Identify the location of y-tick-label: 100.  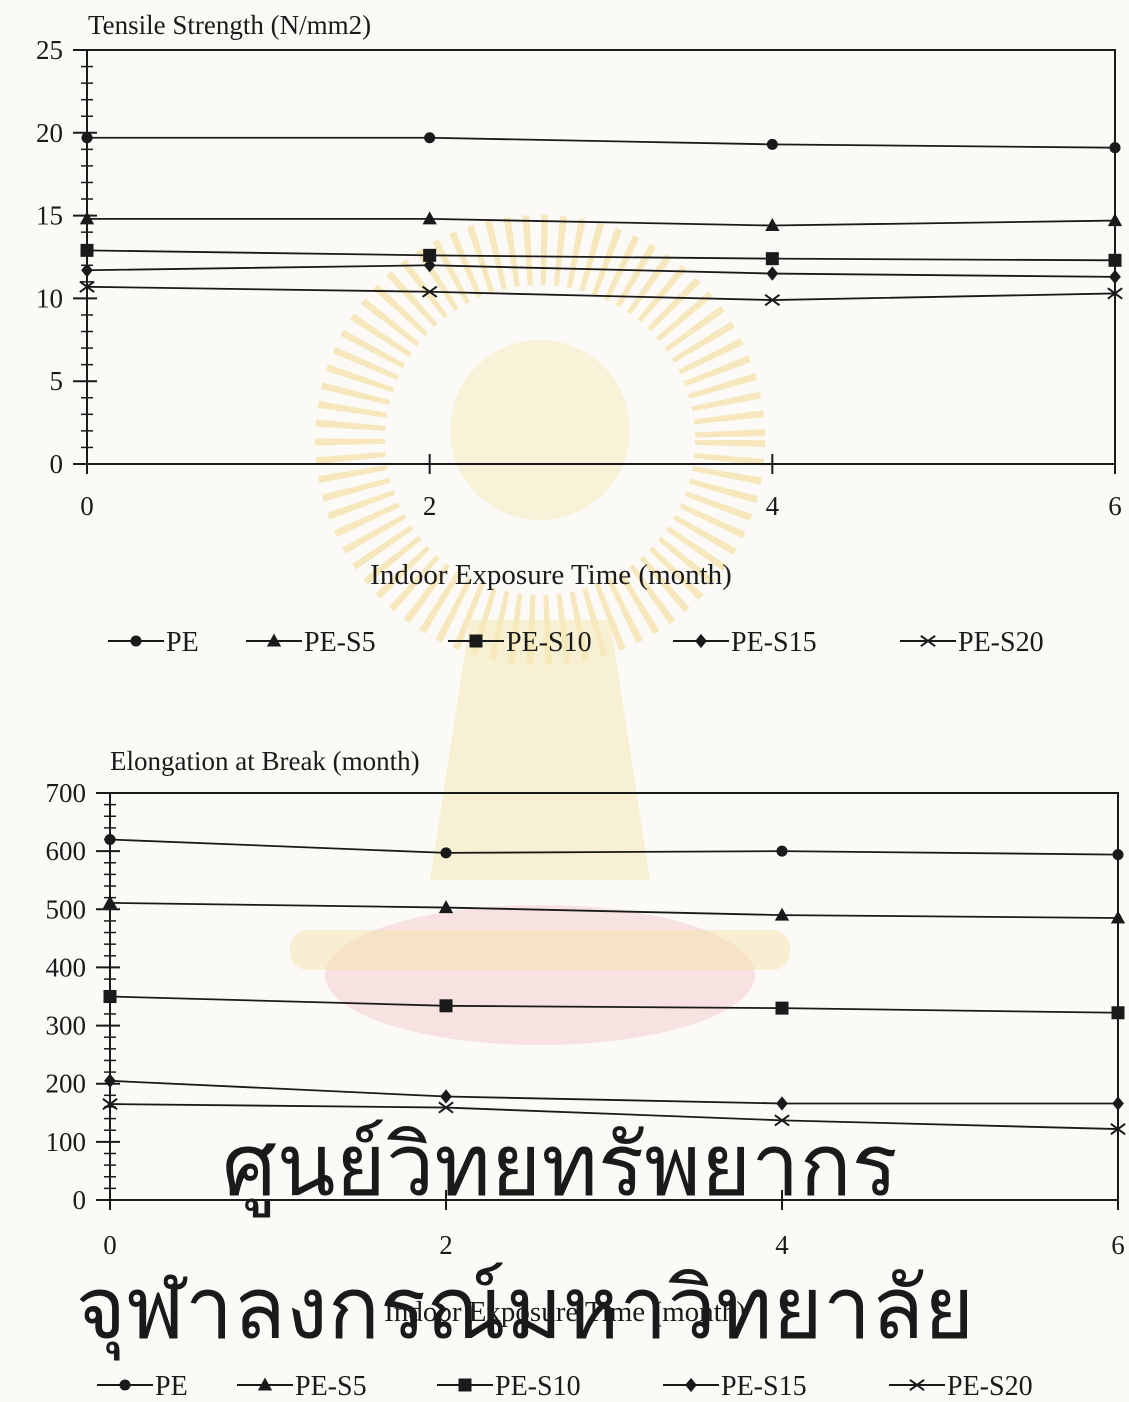
(66, 1142).